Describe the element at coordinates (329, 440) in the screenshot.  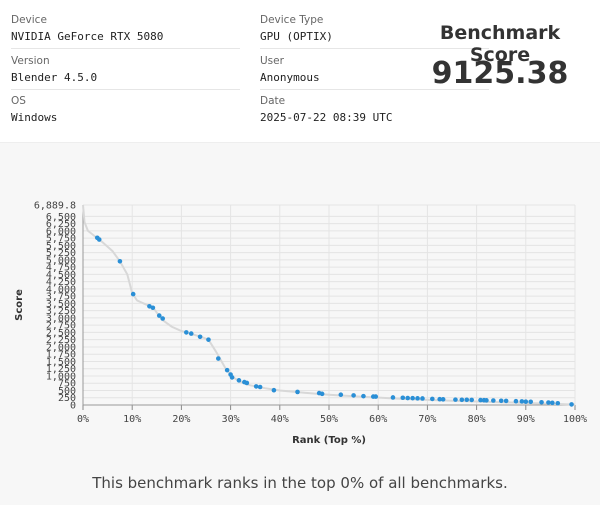
I see `x-axis-label: Rank (Top %)` at that location.